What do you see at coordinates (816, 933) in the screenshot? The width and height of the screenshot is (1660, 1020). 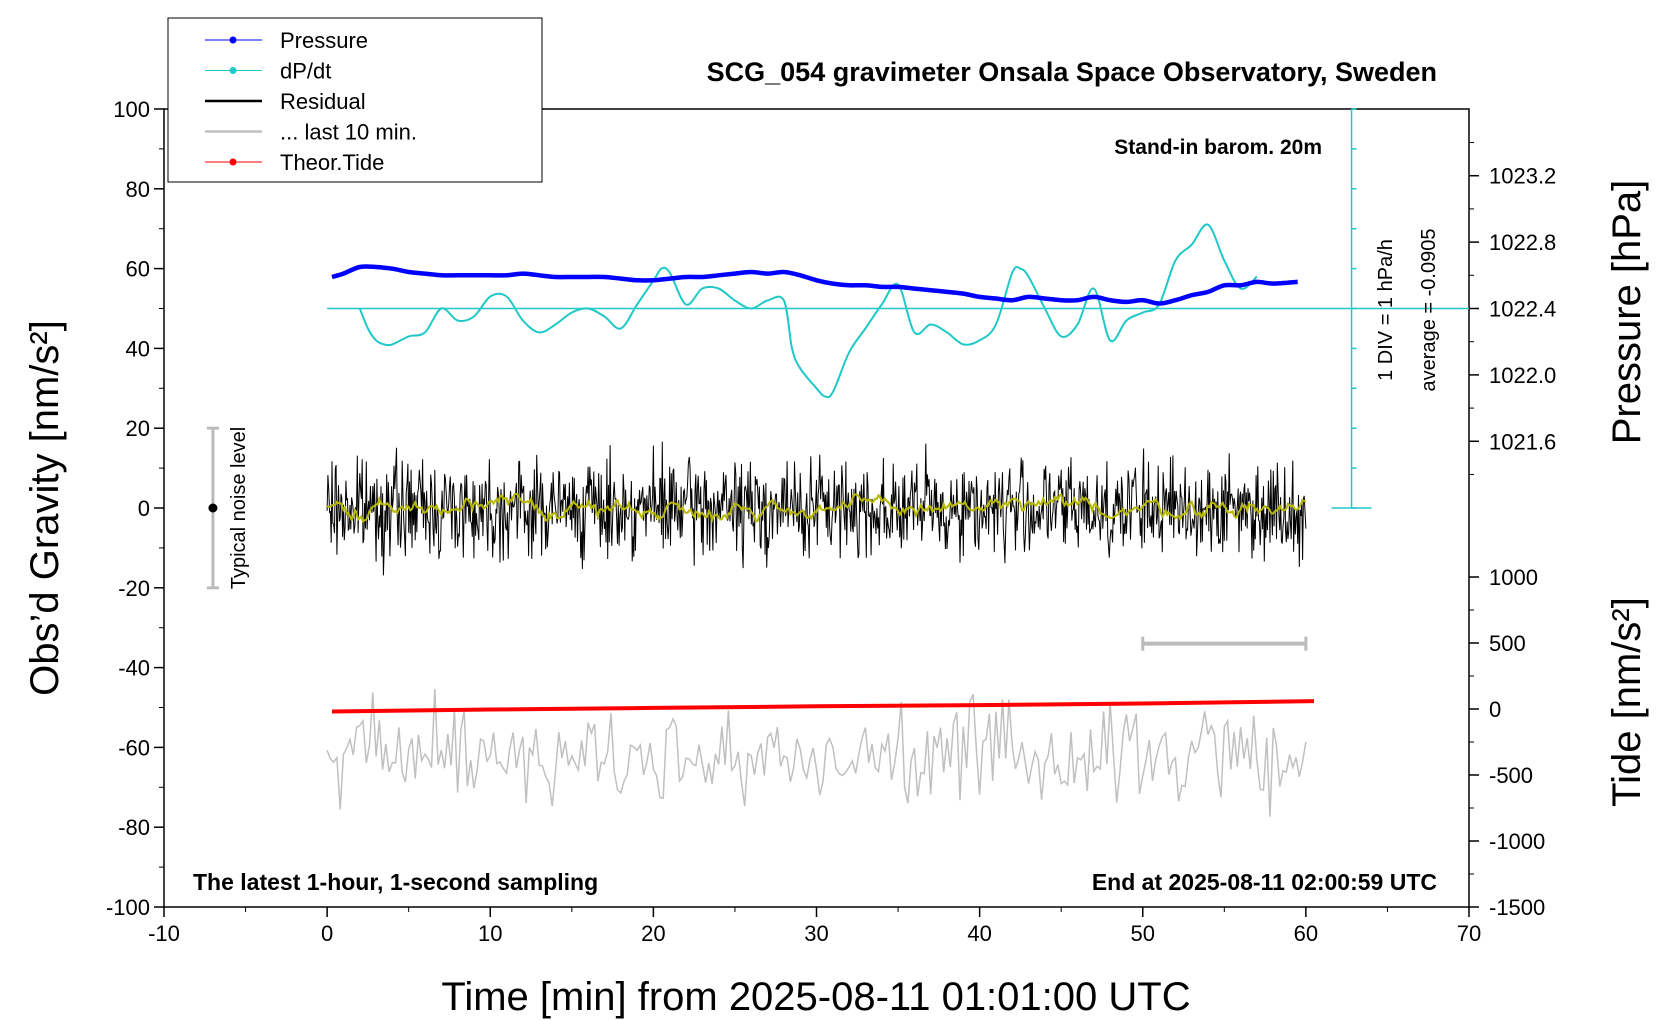 I see `x-tick-label: 30` at bounding box center [816, 933].